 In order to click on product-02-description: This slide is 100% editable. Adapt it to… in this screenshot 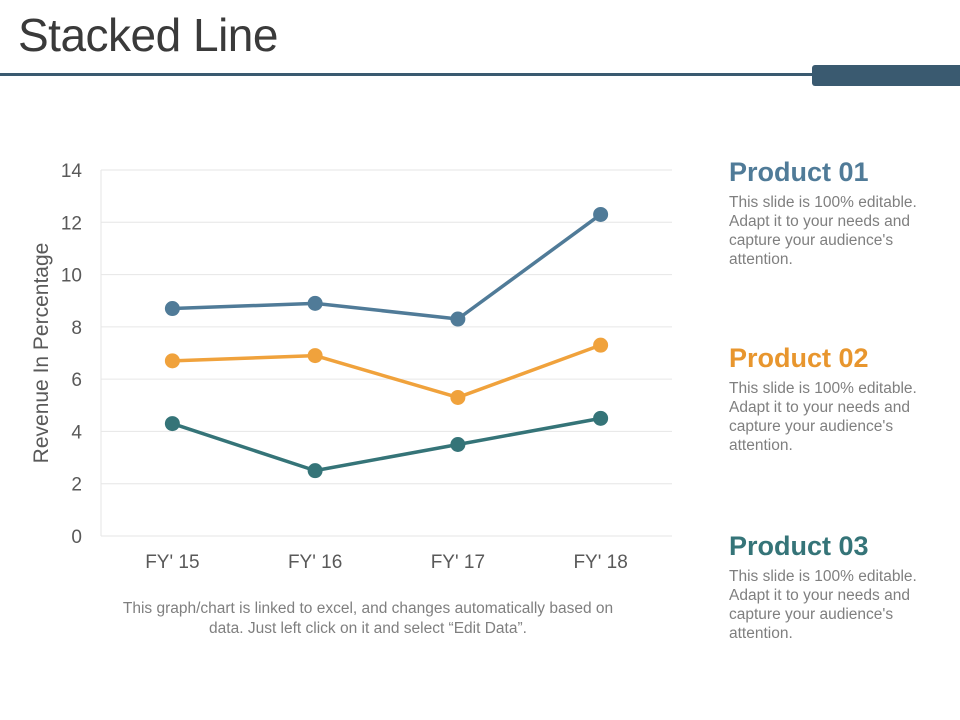, I will do `click(823, 417)`.